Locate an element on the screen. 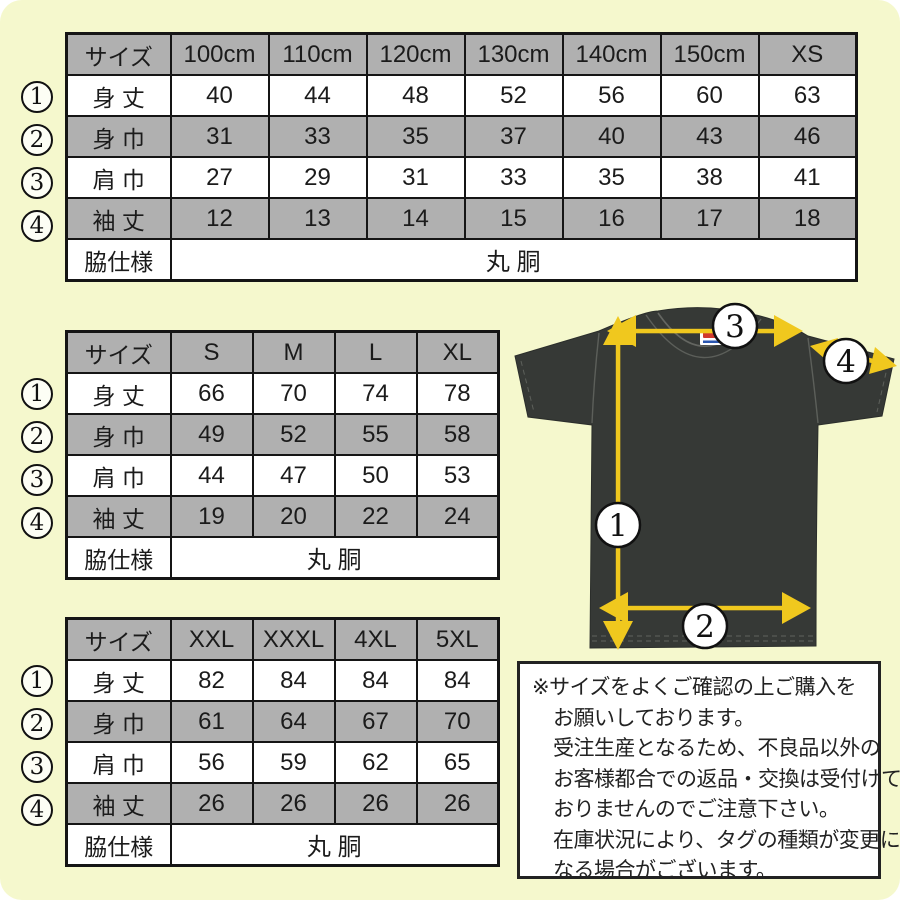 This screenshot has height=900, width=900. callout-number-4: 4 is located at coordinates (846, 362).